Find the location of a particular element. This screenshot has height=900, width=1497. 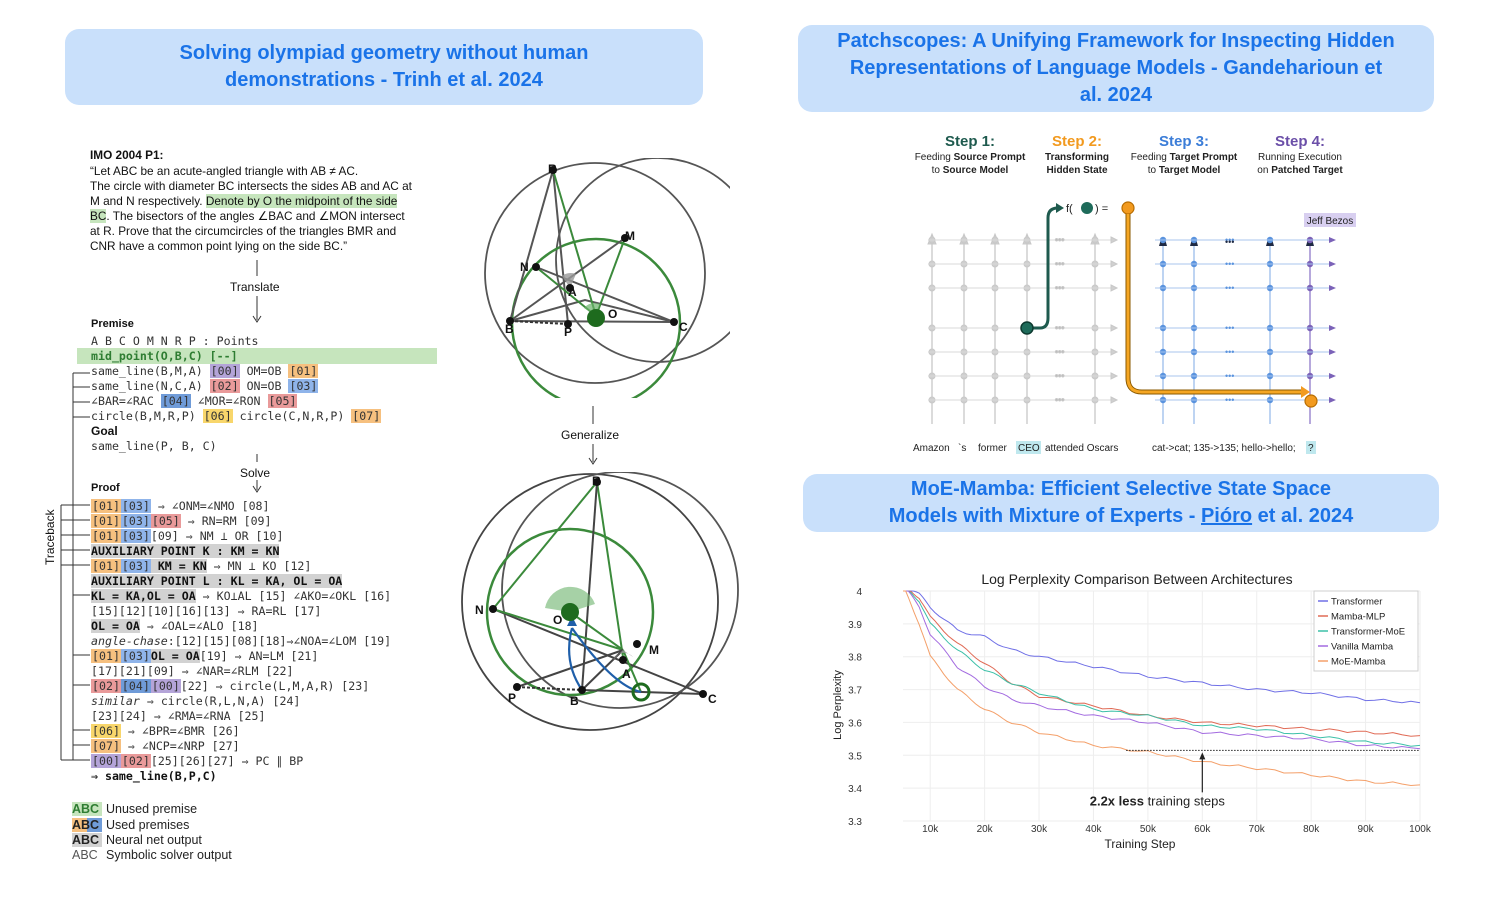

legend-item: ABC Neural net output is located at coordinates (137, 840).